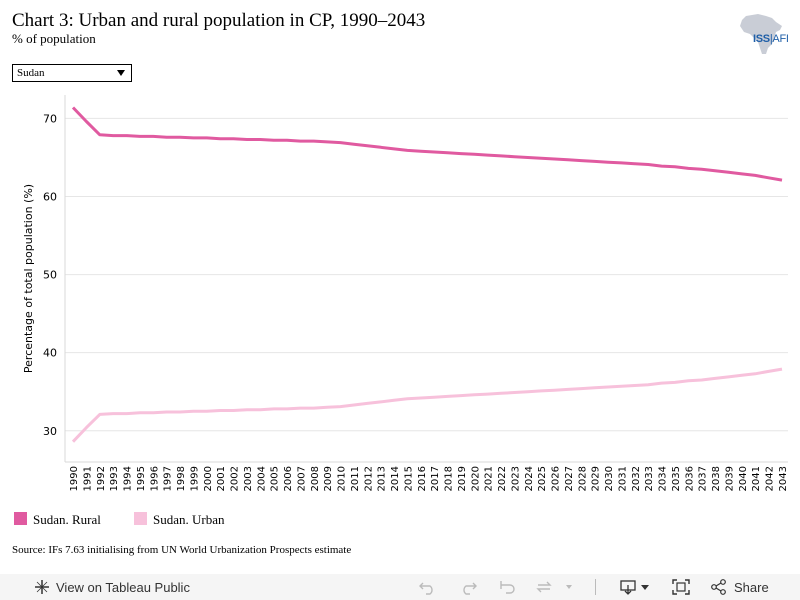 This screenshot has height=600, width=800. I want to click on x-tick-label-2028: 2028, so click(582, 478).